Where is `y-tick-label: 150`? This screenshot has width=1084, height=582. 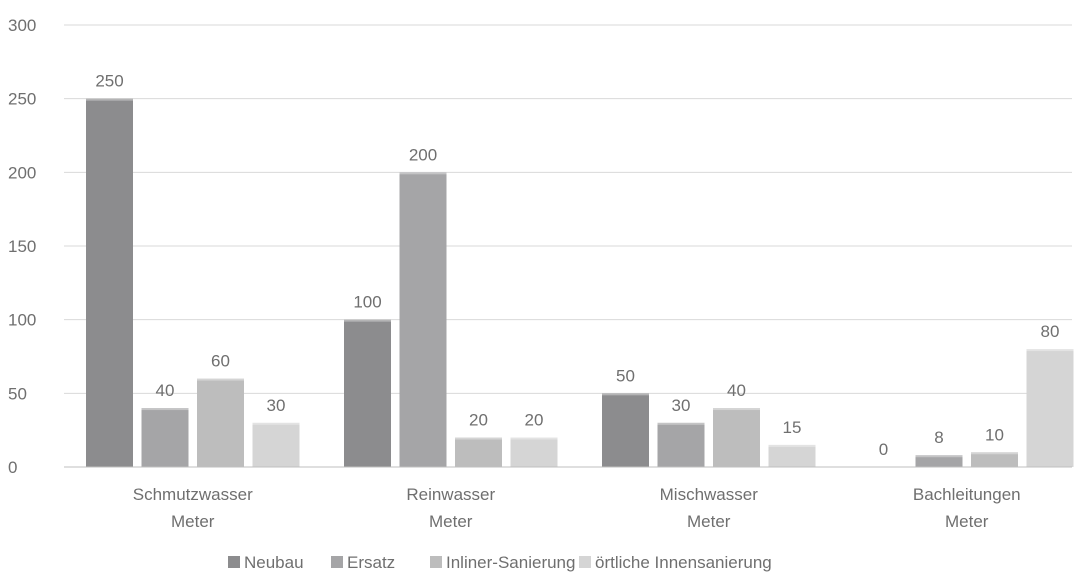 y-tick-label: 150 is located at coordinates (22, 246).